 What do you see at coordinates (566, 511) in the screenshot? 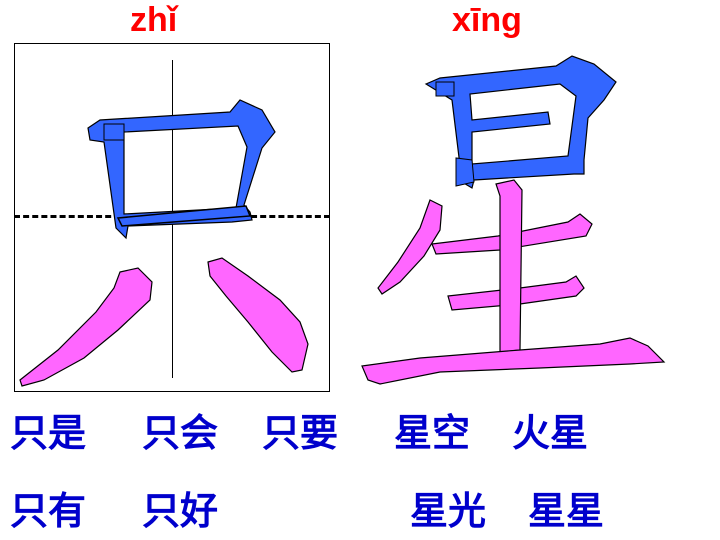
I see `word-xingxing: 星星` at bounding box center [566, 511].